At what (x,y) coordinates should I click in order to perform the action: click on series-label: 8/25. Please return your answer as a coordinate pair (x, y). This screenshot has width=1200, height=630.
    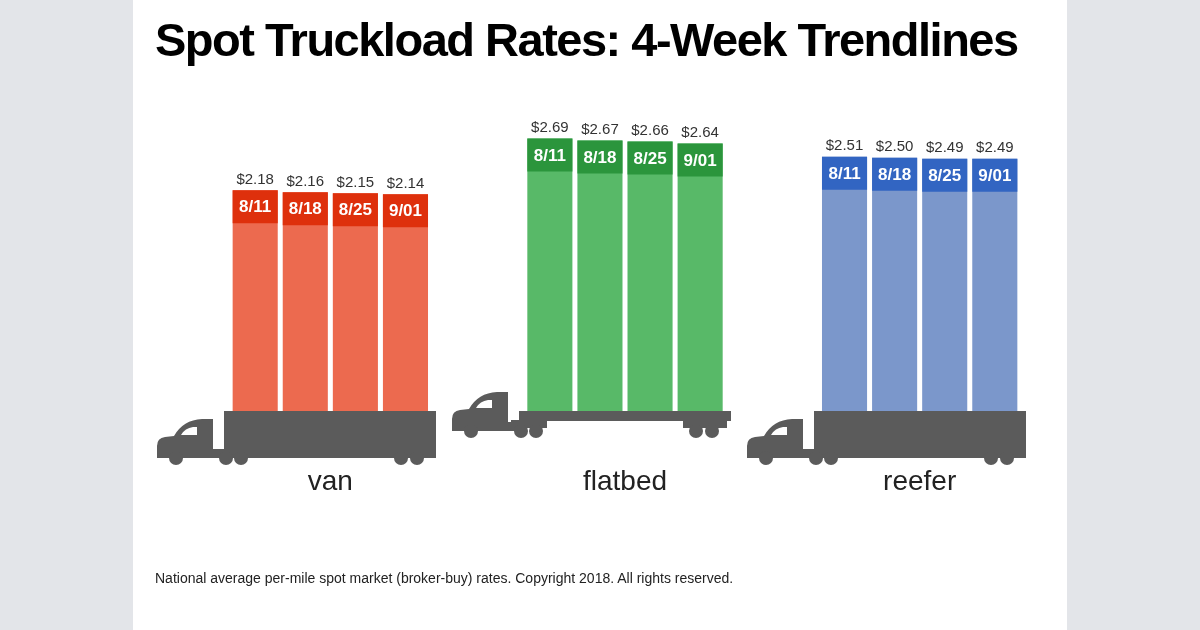
    Looking at the image, I should click on (355, 210).